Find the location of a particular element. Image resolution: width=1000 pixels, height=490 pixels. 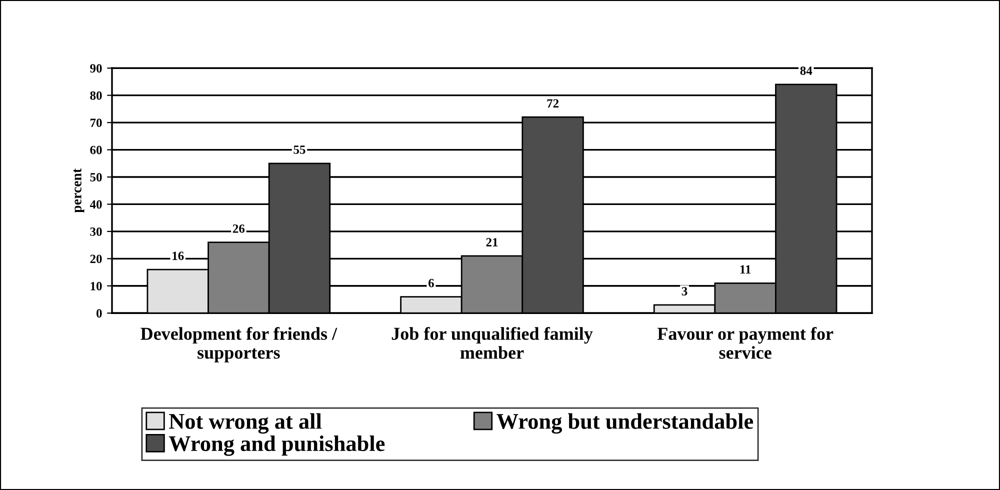

y-tick-label: 10 is located at coordinates (96, 286).